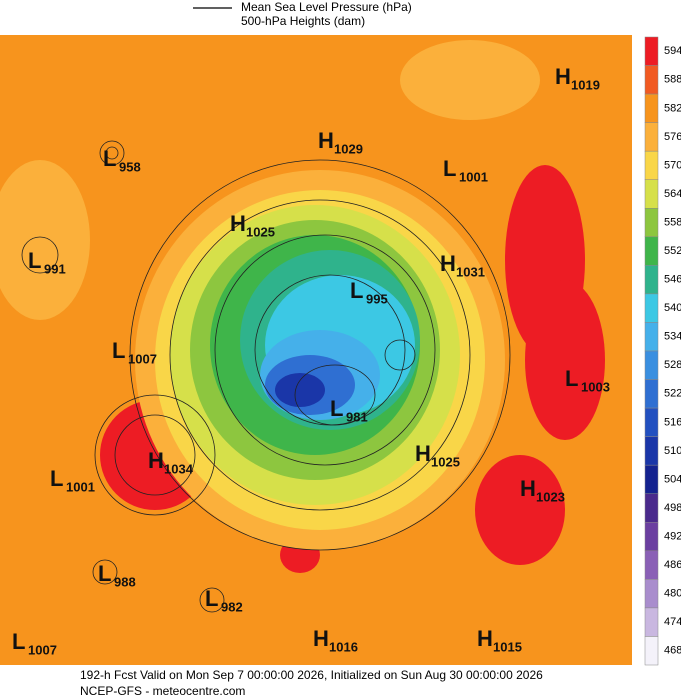 Image resolution: width=681 pixels, height=700 pixels. What do you see at coordinates (672, 80) in the screenshot?
I see `colorbar-label: 588` at bounding box center [672, 80].